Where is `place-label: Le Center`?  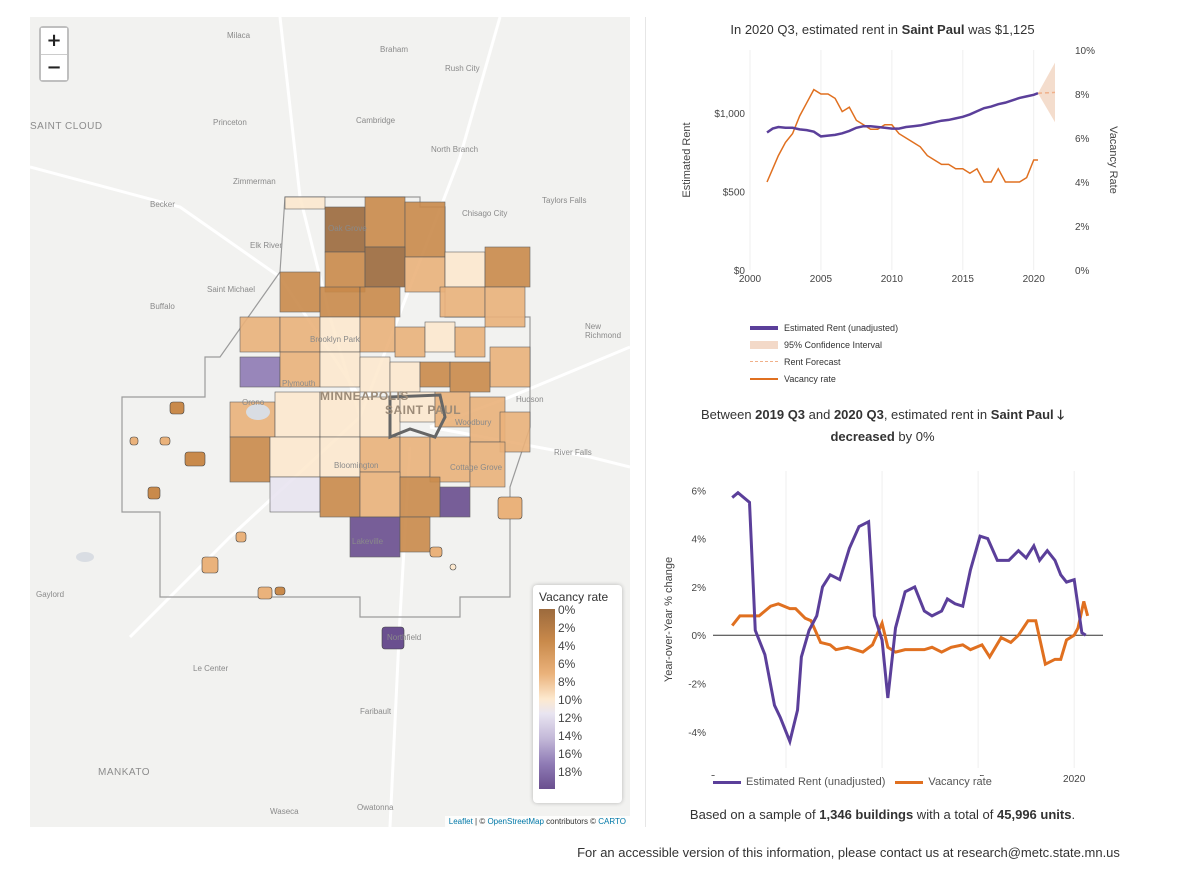
place-label: Le Center is located at coordinates (211, 668).